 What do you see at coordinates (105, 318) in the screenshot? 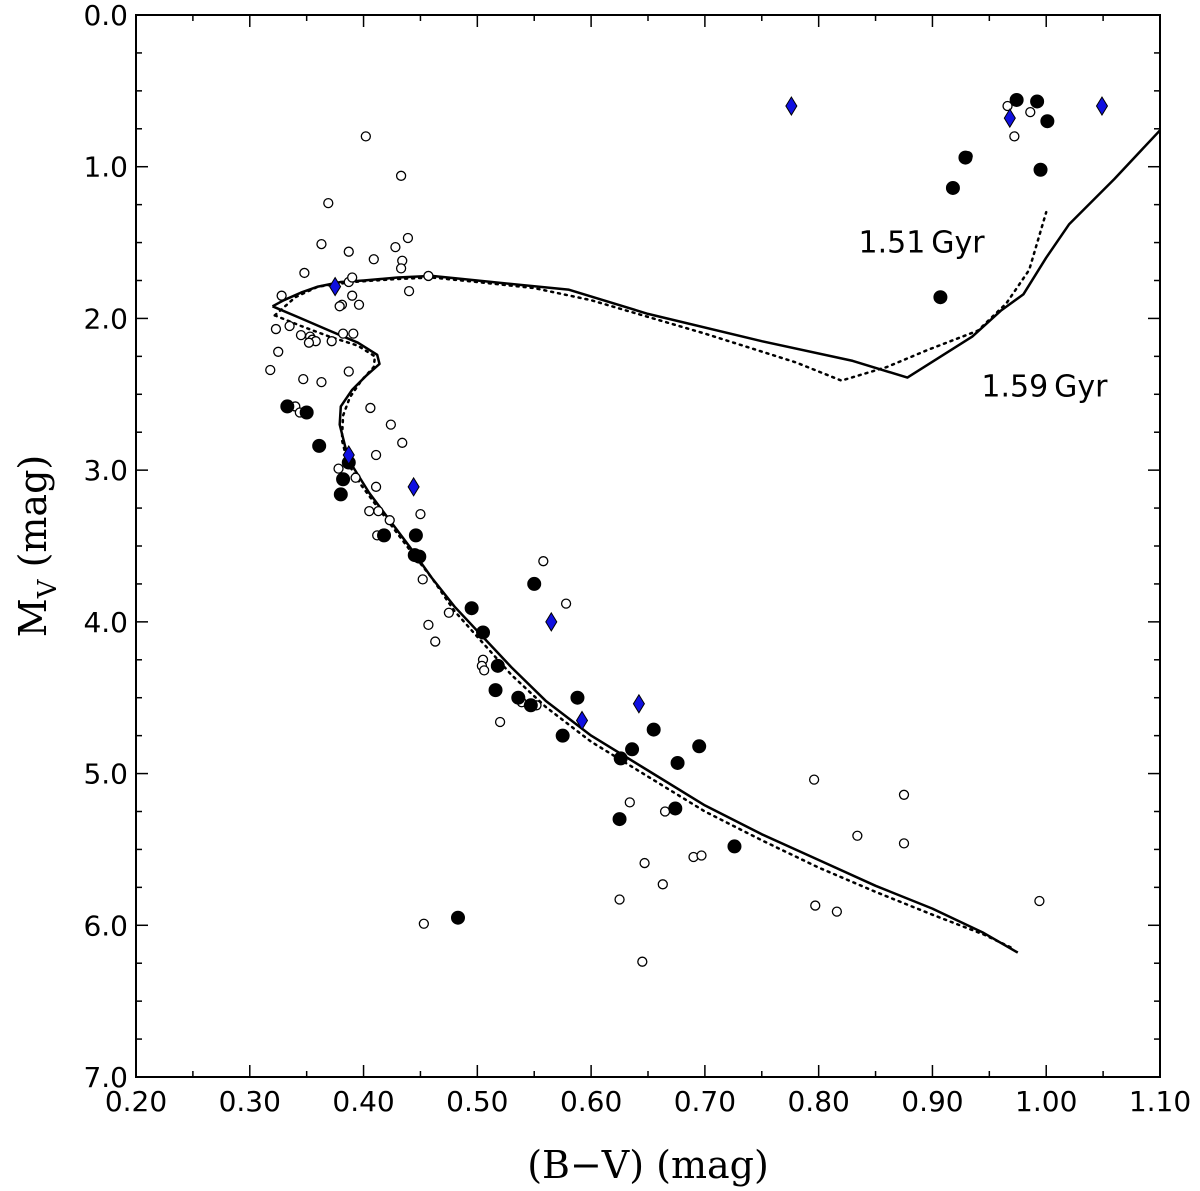
I see `y-tick-label: 2.0` at bounding box center [105, 318].